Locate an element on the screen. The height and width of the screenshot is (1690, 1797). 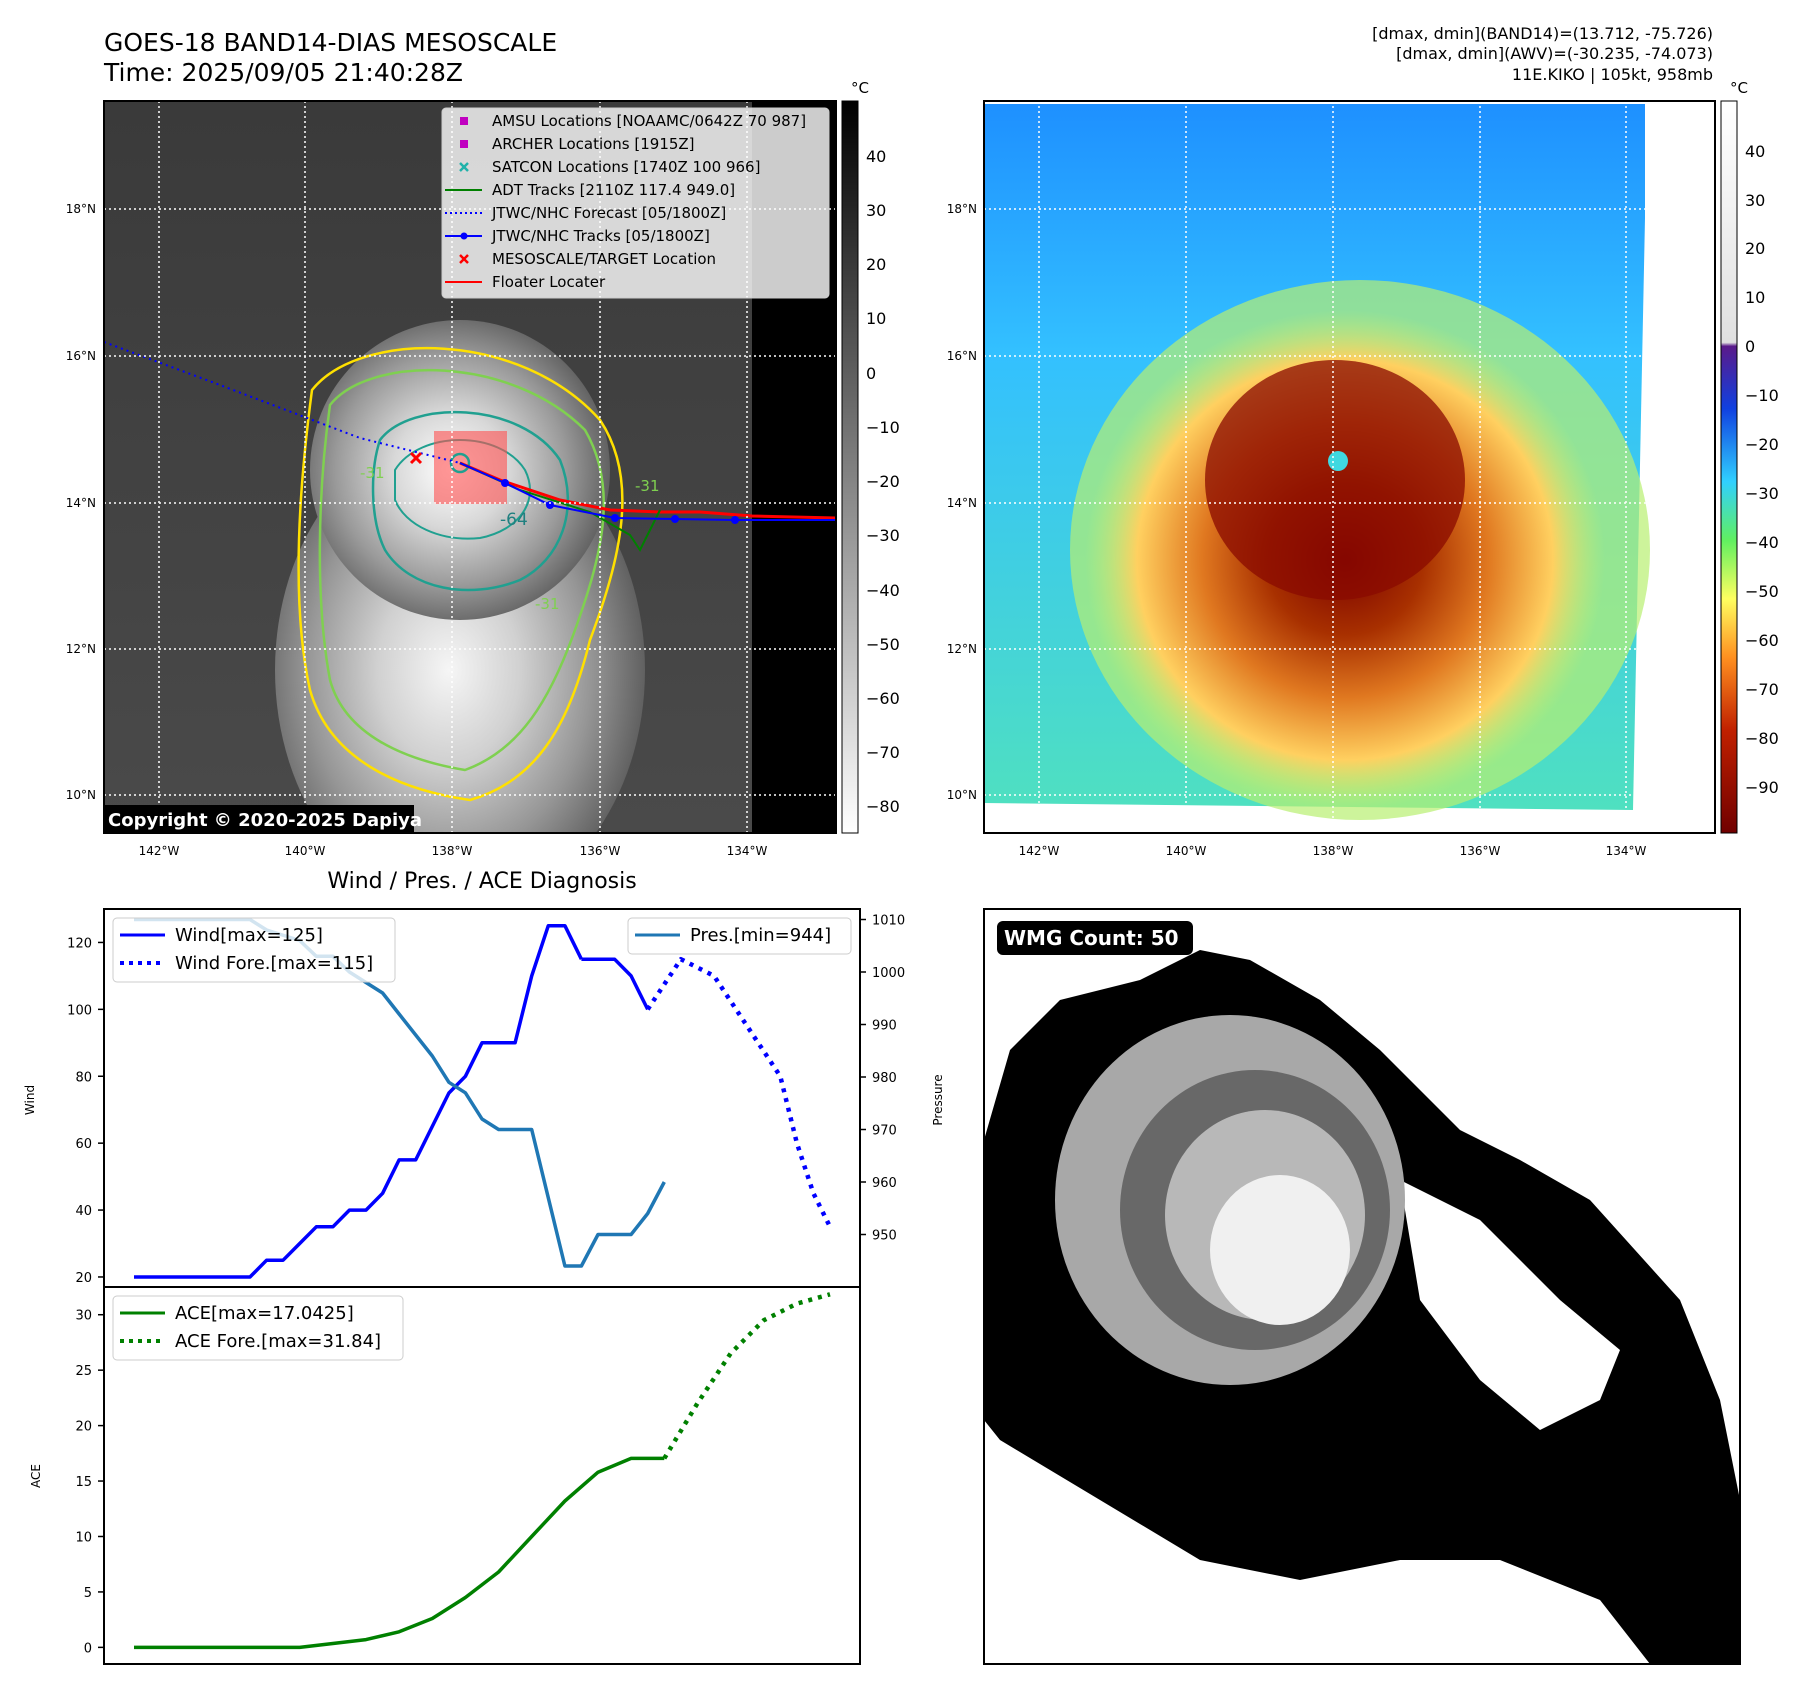
pres-legend: Pres.[min=944] is located at coordinates (739, 936).